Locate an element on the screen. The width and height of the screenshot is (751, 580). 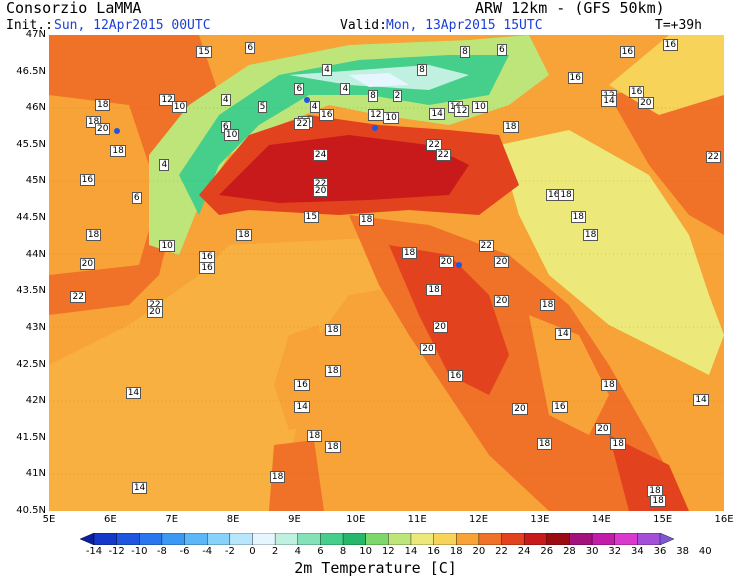
lat-tick-label: 44.5N is located at coordinates (31, 218).